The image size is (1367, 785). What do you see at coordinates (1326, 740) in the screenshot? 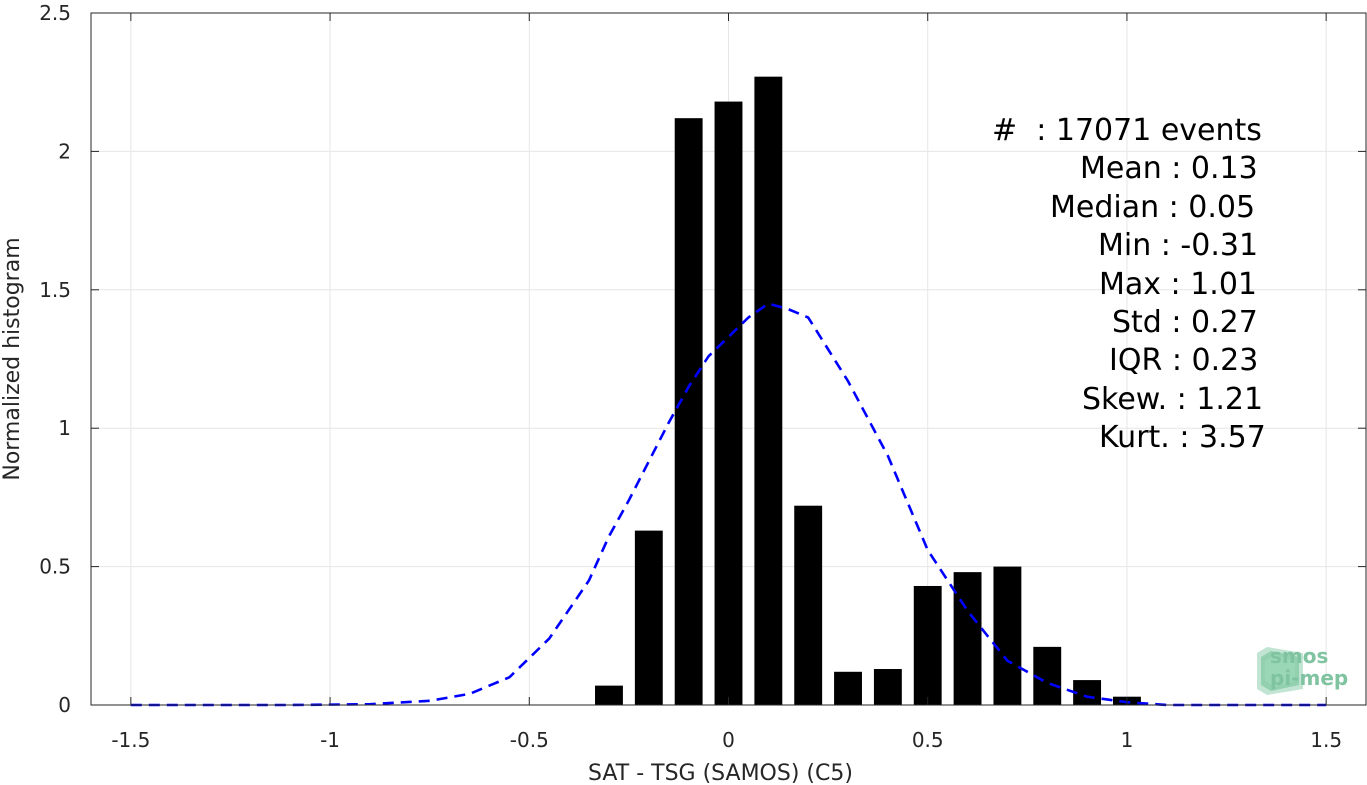
I see `x-tick-label: 1.5` at bounding box center [1326, 740].